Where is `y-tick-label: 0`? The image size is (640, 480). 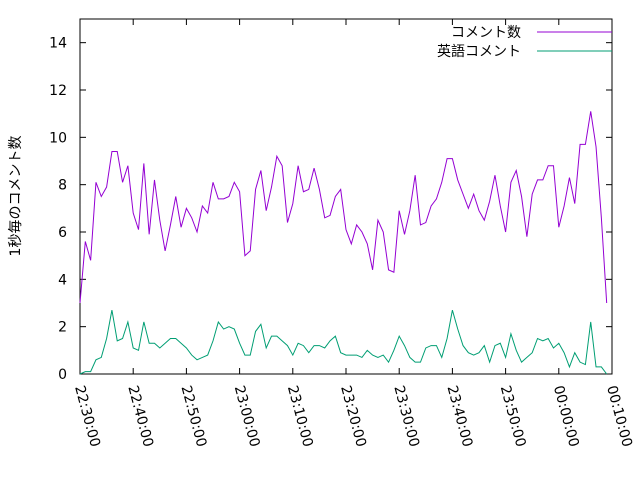
y-tick-label: 0 is located at coordinates (62, 375).